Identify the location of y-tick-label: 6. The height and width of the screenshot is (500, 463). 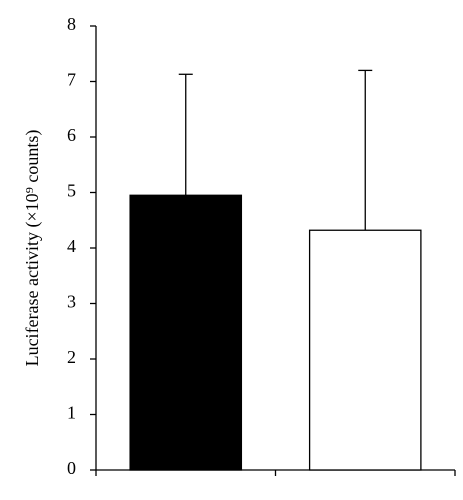
(71, 135).